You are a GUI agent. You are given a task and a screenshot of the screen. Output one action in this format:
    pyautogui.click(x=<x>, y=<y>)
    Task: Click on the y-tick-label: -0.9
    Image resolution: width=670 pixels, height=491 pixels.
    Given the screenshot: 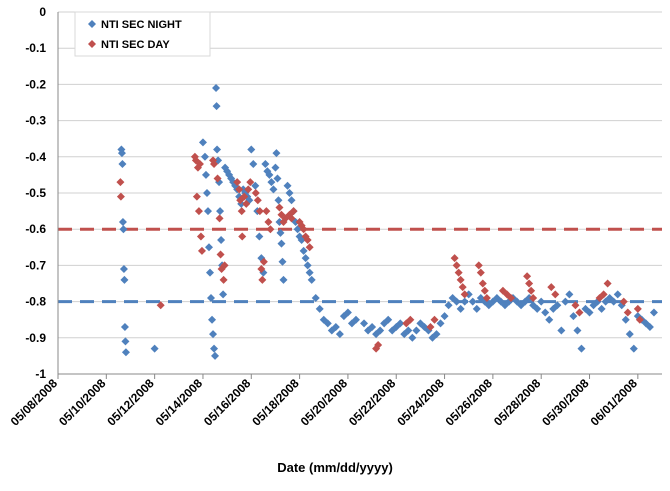 What is the action you would take?
    pyautogui.click(x=35, y=338)
    